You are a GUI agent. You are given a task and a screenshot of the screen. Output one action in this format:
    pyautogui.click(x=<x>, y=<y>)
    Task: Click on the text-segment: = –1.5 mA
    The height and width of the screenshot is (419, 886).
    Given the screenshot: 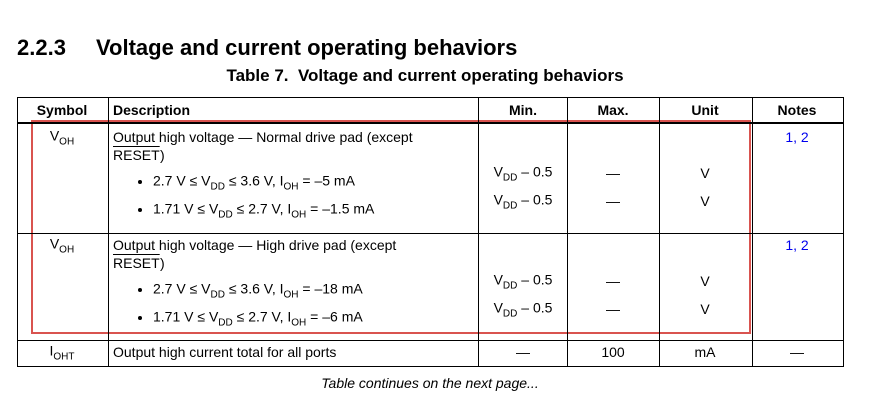 What is the action you would take?
    pyautogui.click(x=340, y=208)
    